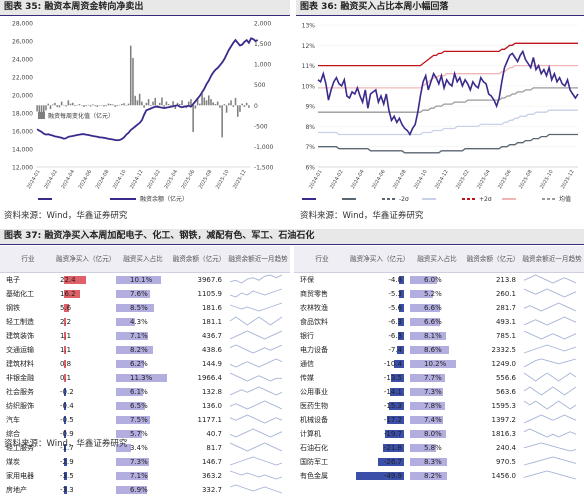 Image resolution: width=584 pixels, height=497 pixels. Describe the element at coordinates (448, 122) in the screenshot. I see `fig36-line-minus1` at that location.